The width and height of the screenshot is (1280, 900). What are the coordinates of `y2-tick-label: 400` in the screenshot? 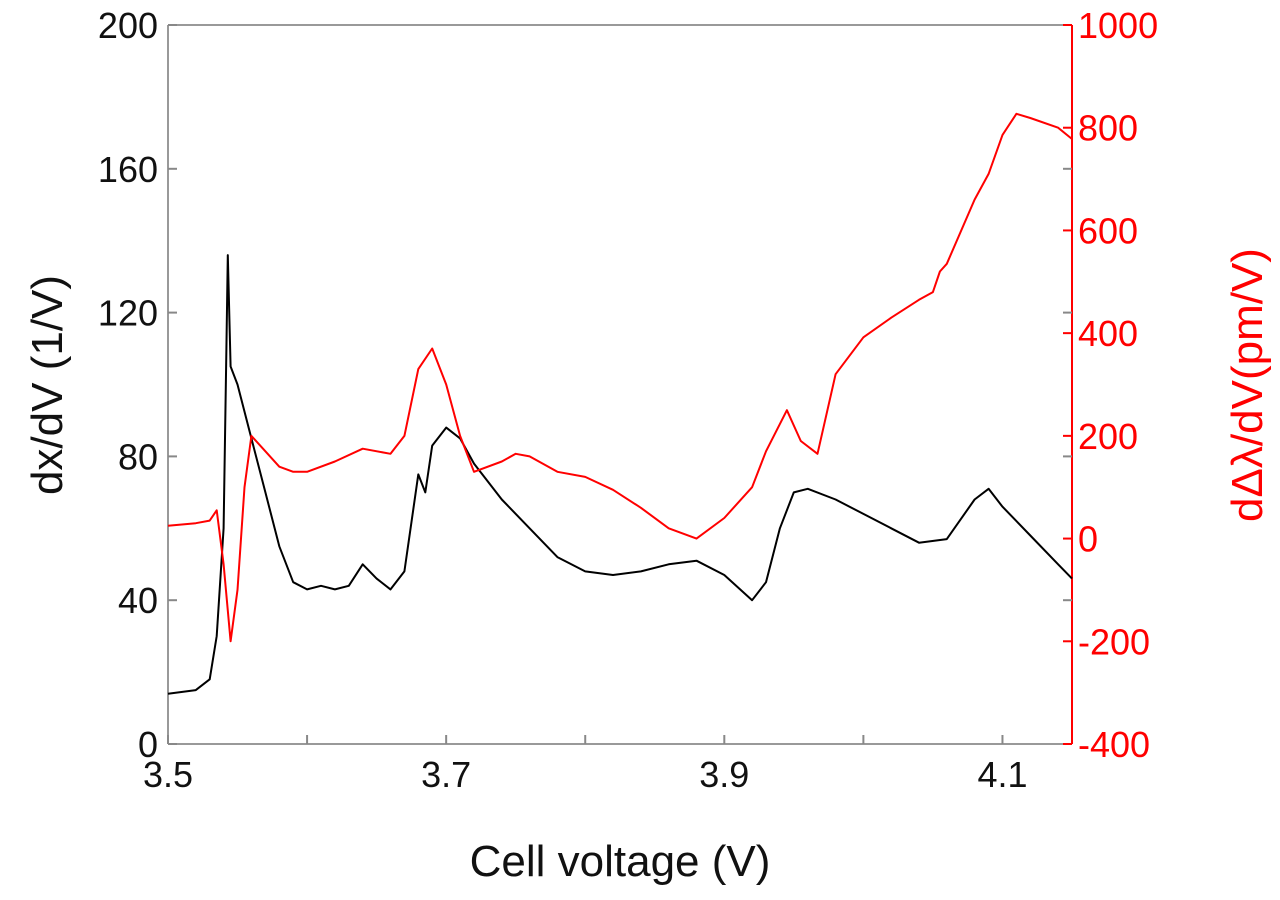 It's located at (1108, 333).